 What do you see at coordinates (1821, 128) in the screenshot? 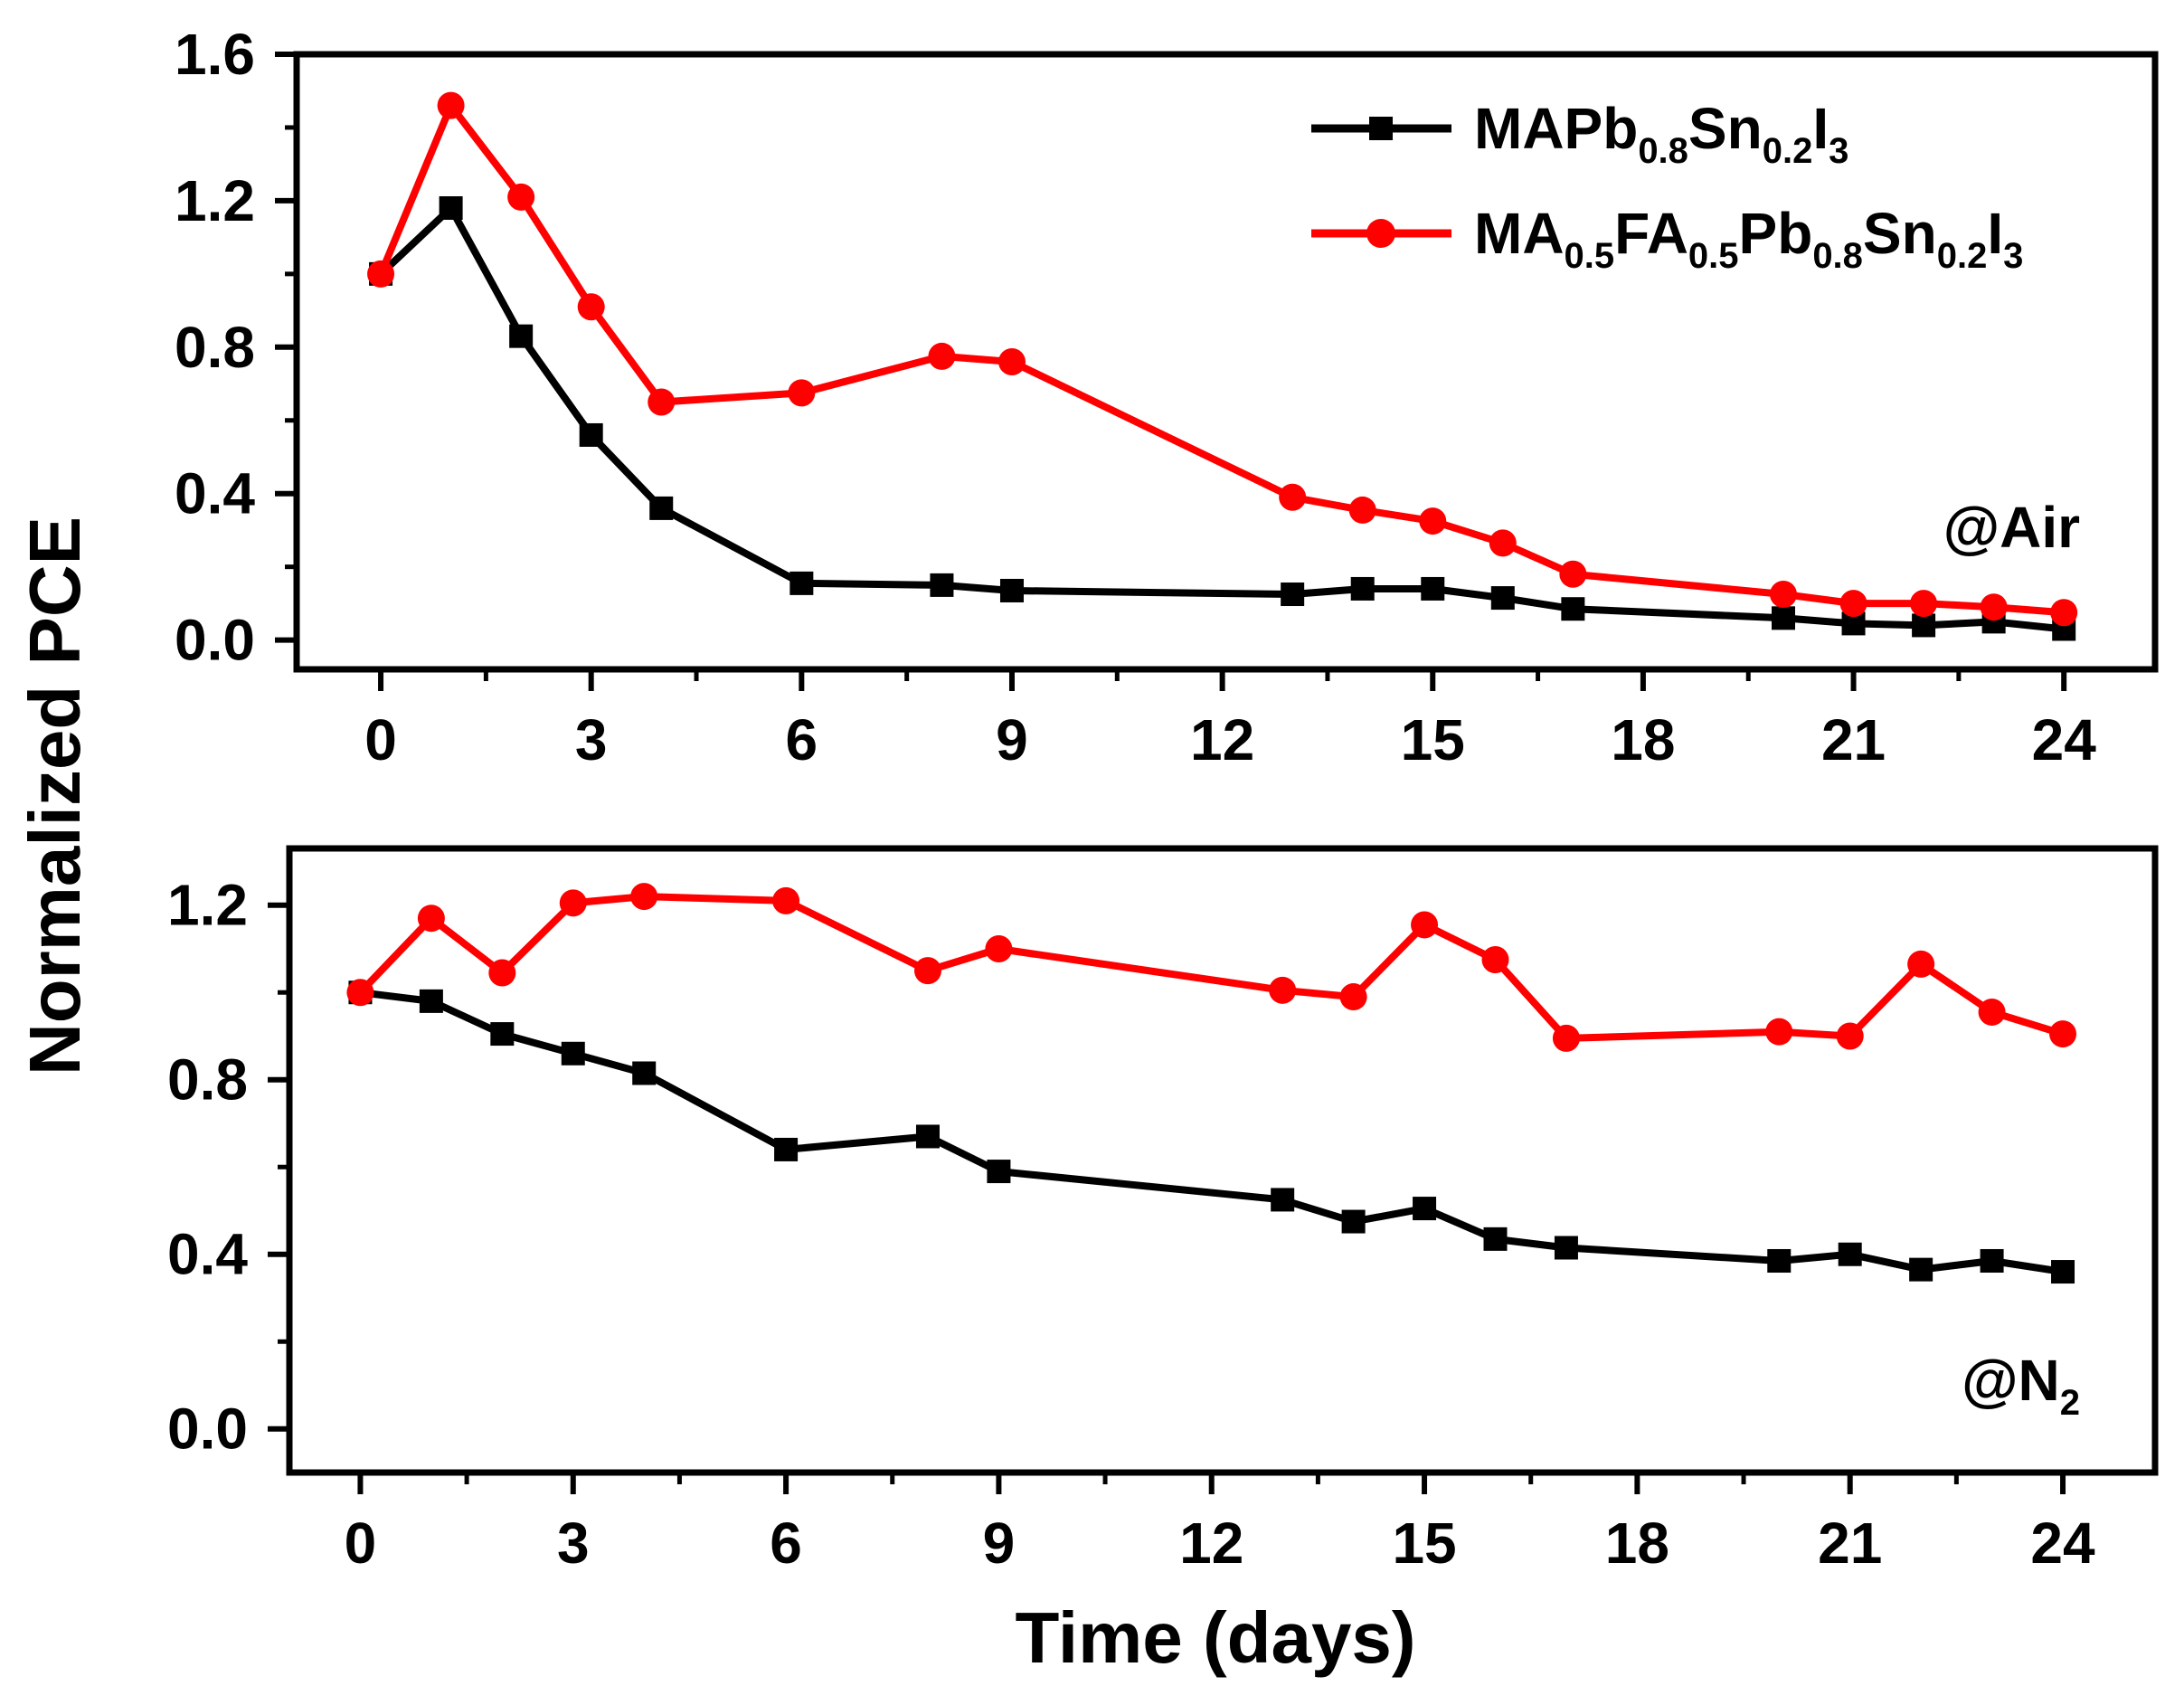
I see `text-part: I` at bounding box center [1821, 128].